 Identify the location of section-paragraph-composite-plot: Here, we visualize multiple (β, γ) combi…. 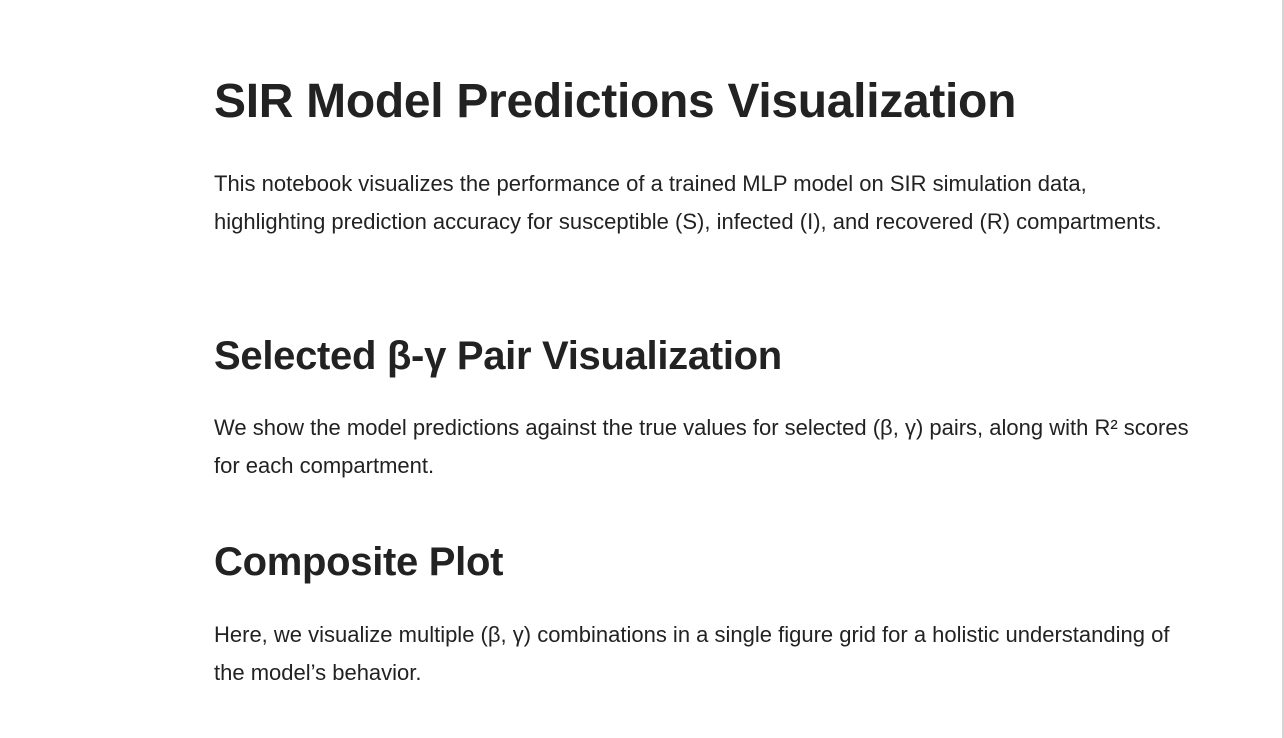
(692, 653).